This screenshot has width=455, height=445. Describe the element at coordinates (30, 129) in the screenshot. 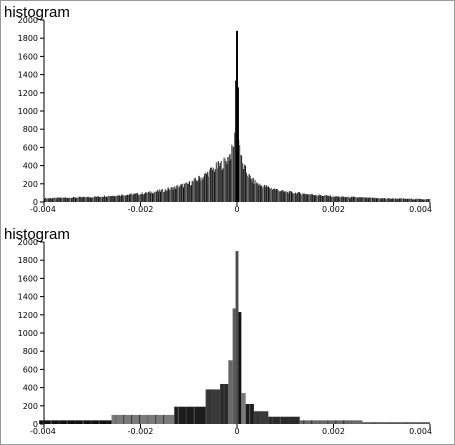

I see `y-tick-label: 800` at that location.